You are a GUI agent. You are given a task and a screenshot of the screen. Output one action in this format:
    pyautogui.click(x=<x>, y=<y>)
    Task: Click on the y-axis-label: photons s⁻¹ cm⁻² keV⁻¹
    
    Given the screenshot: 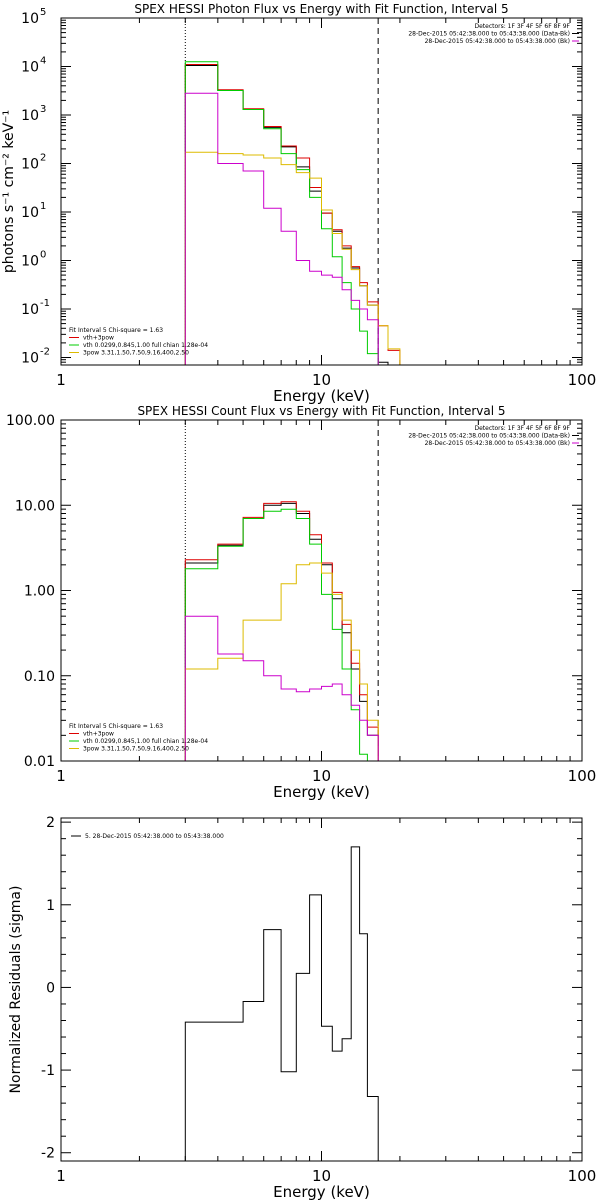 What is the action you would take?
    pyautogui.click(x=9, y=191)
    